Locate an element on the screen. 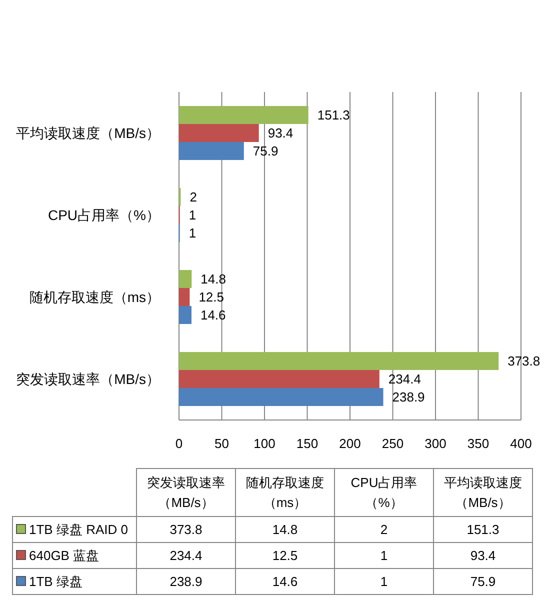 The image size is (550, 611). x-tick-label: 350 is located at coordinates (478, 443).